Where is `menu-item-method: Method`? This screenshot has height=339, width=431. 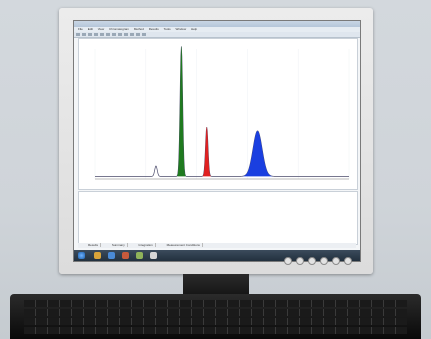 menu-item-method: Method is located at coordinates (138, 29).